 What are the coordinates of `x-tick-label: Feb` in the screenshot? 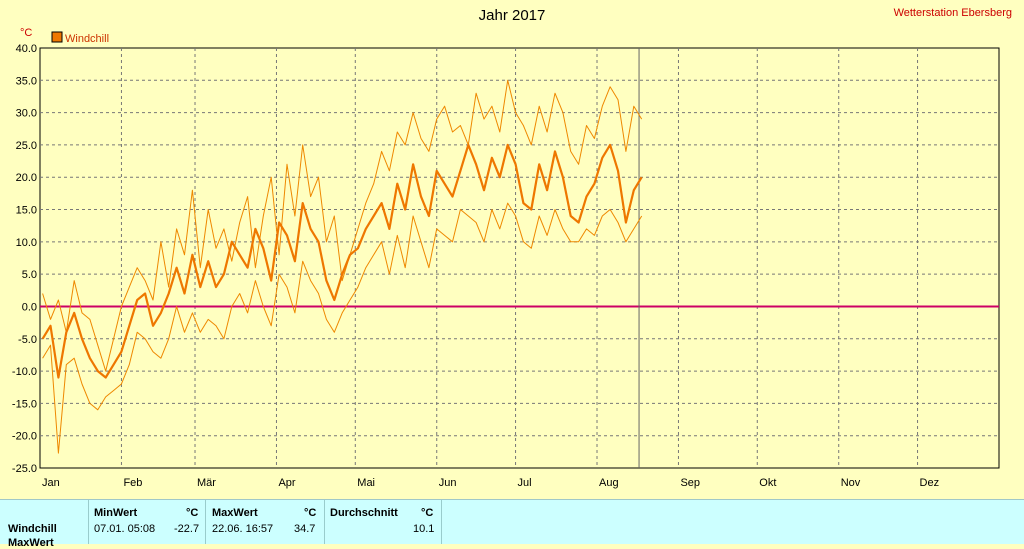 It's located at (132, 483).